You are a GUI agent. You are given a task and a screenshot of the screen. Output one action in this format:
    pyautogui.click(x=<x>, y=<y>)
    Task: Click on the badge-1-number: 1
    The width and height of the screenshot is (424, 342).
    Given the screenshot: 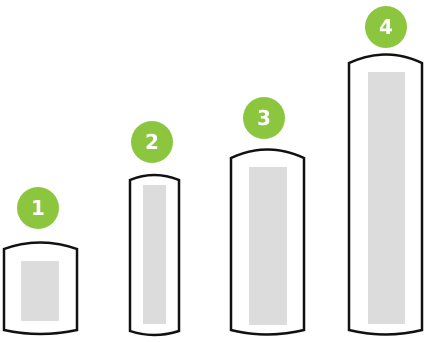 What is the action you would take?
    pyautogui.click(x=38, y=208)
    